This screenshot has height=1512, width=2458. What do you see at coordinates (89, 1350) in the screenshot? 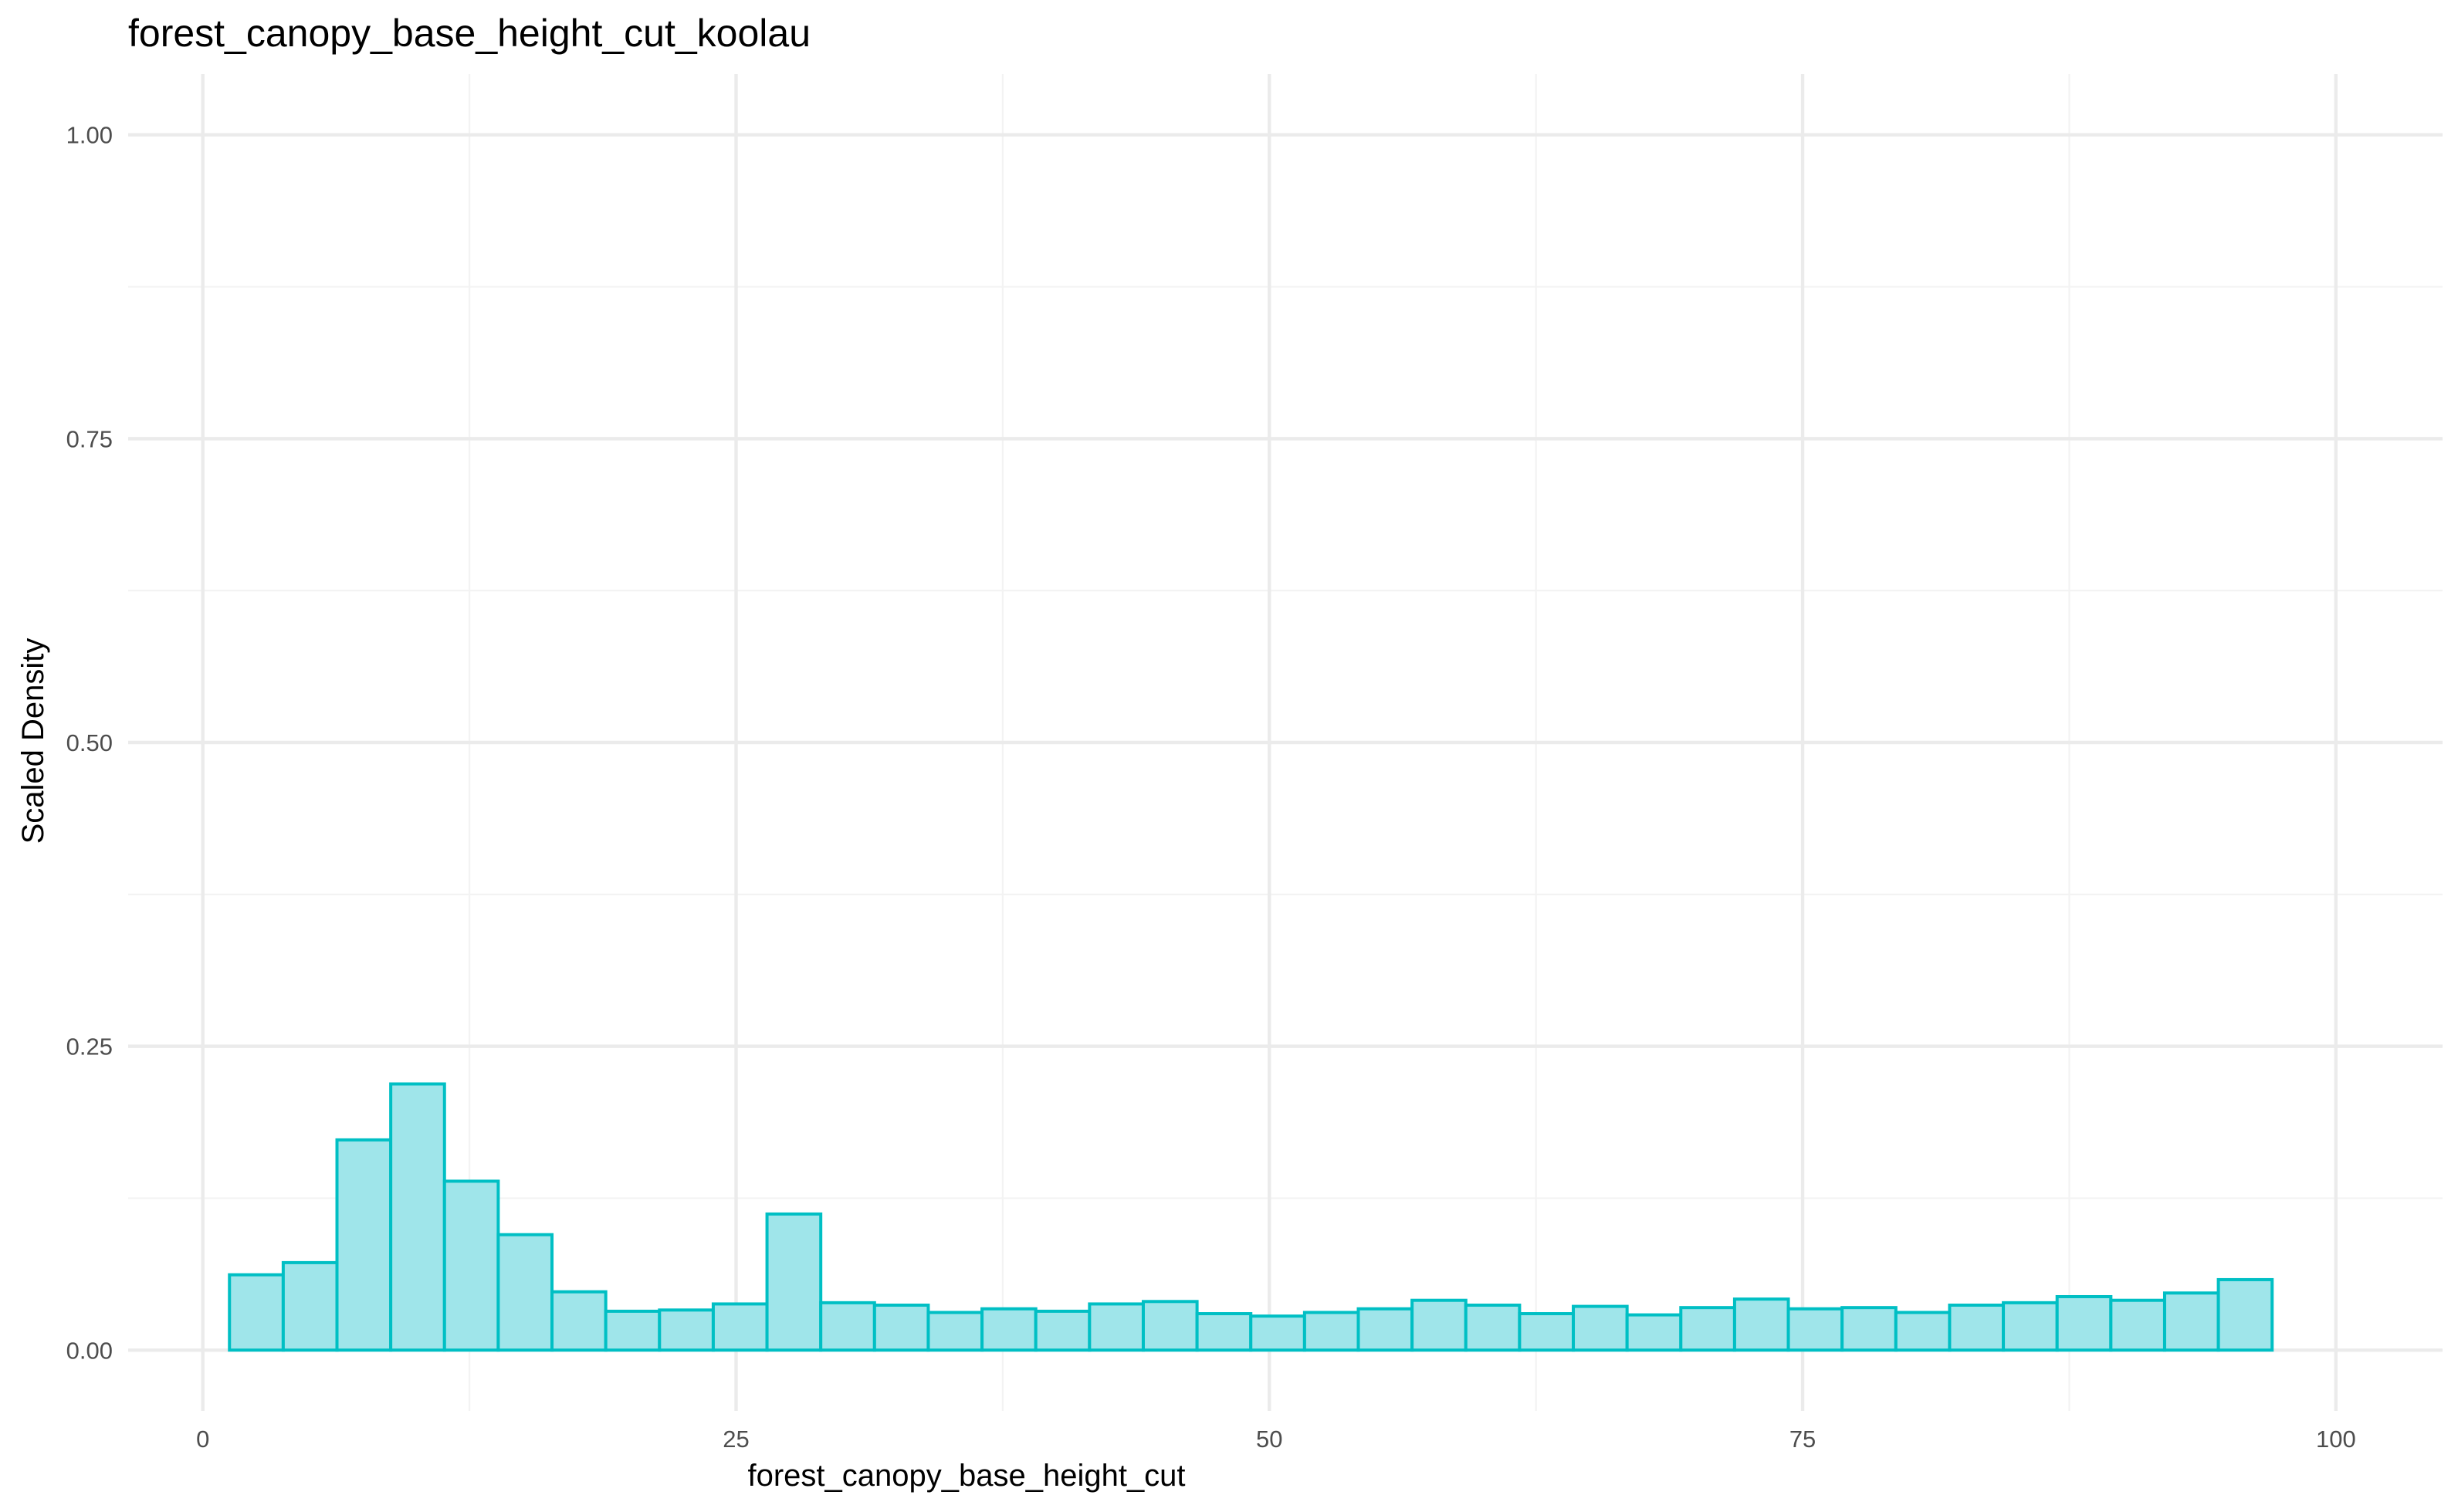
I see `y-tick-label: 0.00` at bounding box center [89, 1350].